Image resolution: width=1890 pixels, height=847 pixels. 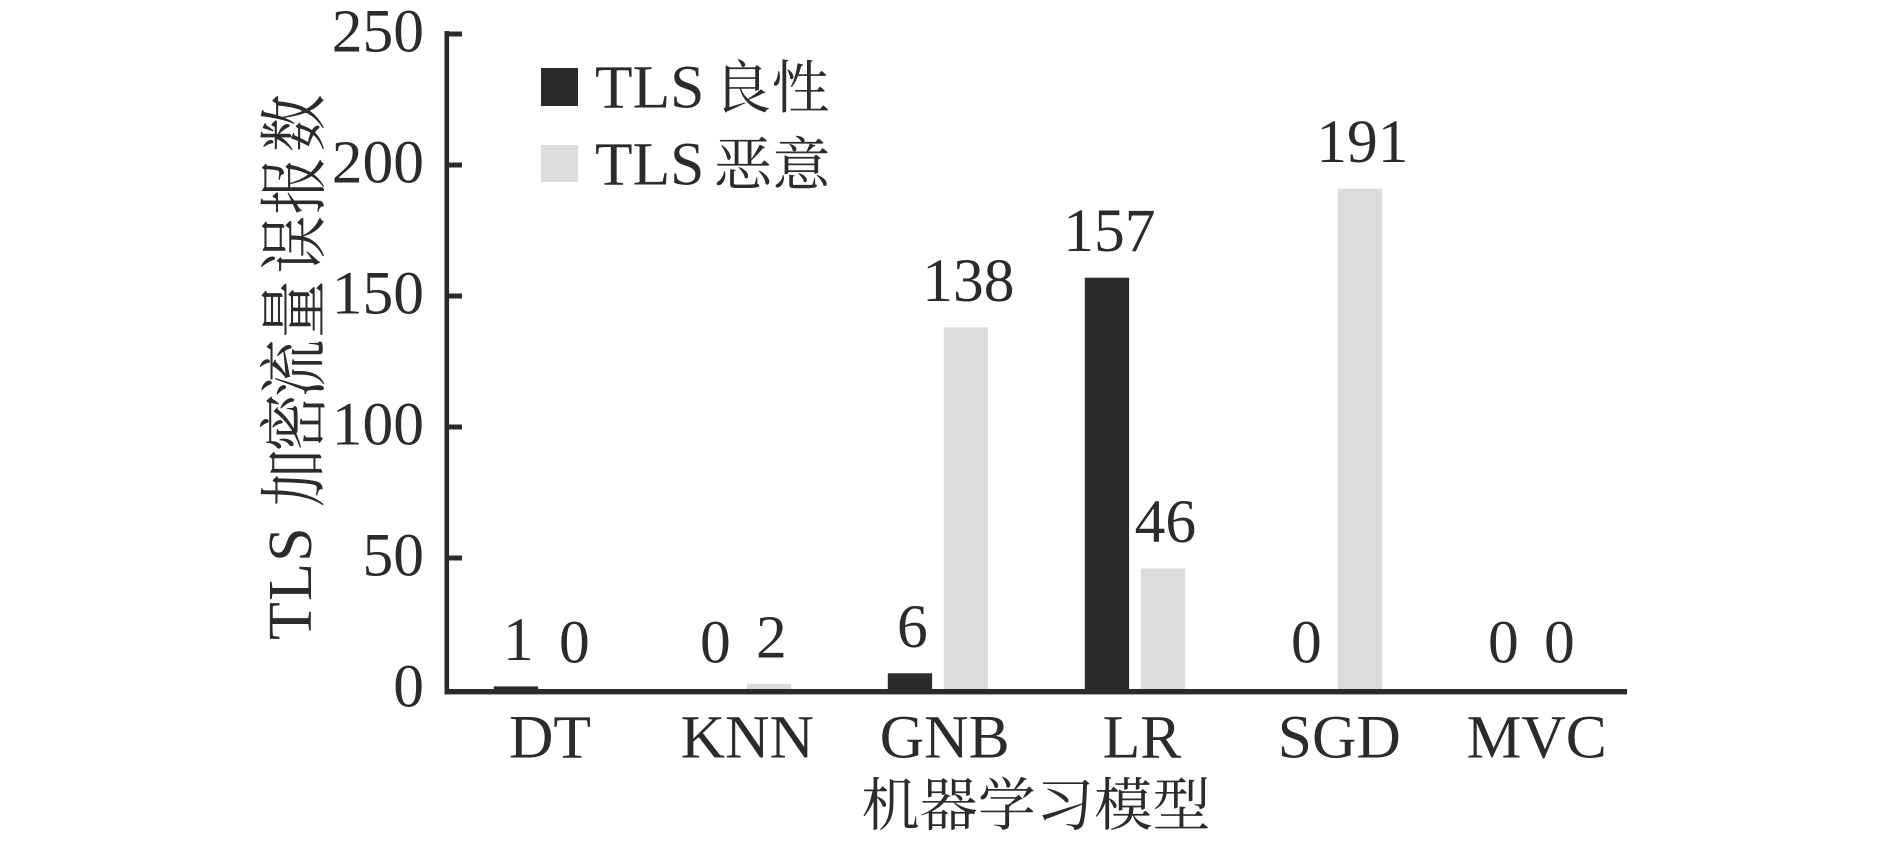 What do you see at coordinates (378, 293) in the screenshot?
I see `svg-text: 150` at bounding box center [378, 293].